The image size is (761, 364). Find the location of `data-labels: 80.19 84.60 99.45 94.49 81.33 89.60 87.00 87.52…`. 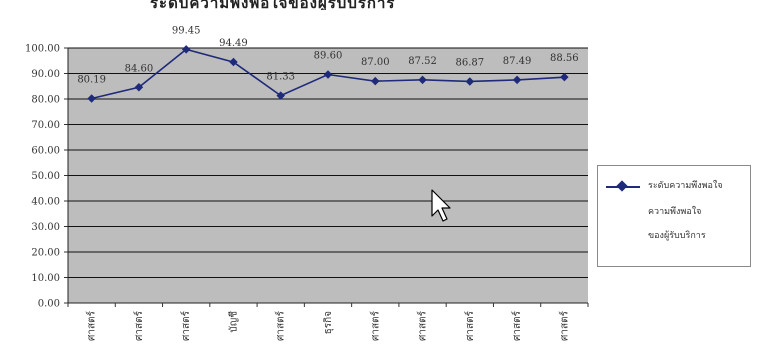

data-labels: 80.19 84.60 99.45 94.49 81.33 89.60 87.00 87.52… is located at coordinates (327, 55).